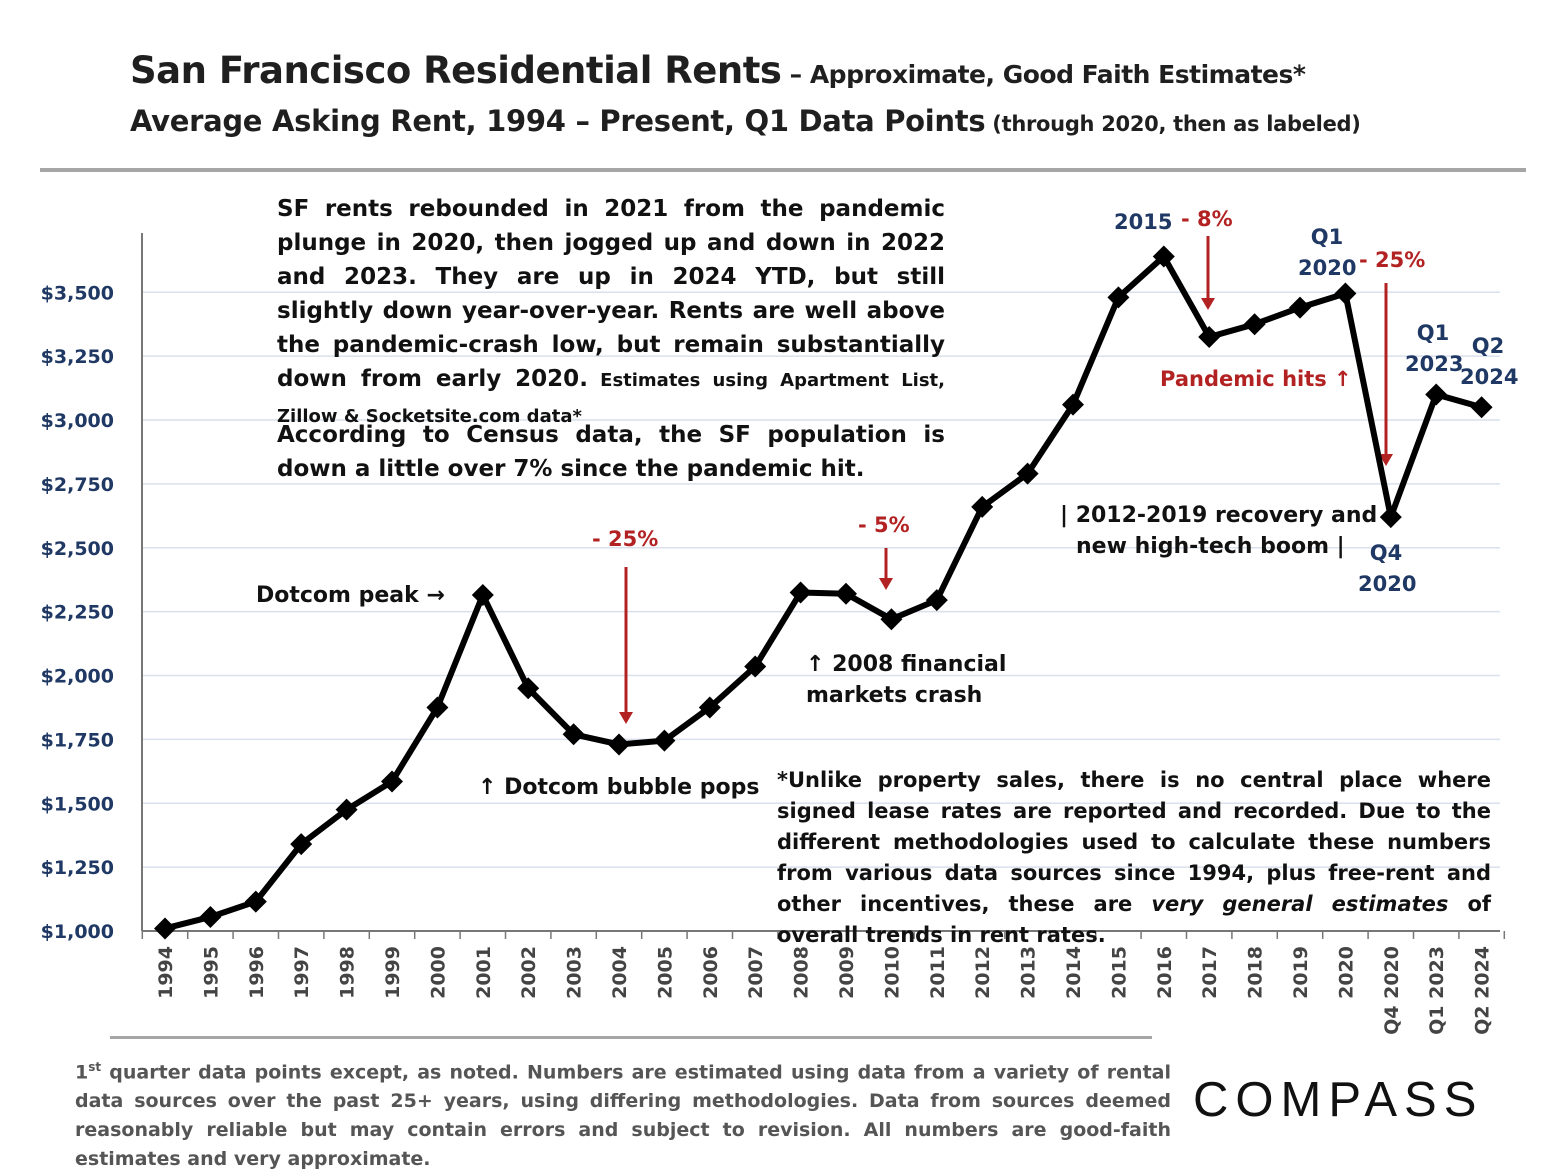 The image size is (1564, 1174). What do you see at coordinates (77, 485) in the screenshot?
I see `y-tick-label: $2,750` at bounding box center [77, 485].